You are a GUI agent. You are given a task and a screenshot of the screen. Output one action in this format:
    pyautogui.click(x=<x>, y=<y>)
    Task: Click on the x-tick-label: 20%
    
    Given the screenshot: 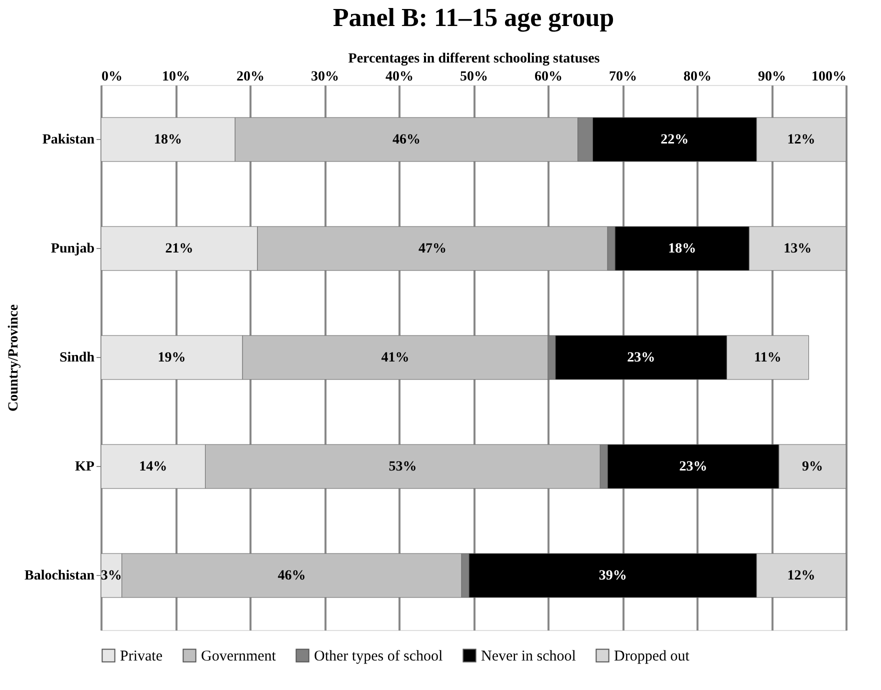 What is the action you would take?
    pyautogui.click(x=250, y=77)
    